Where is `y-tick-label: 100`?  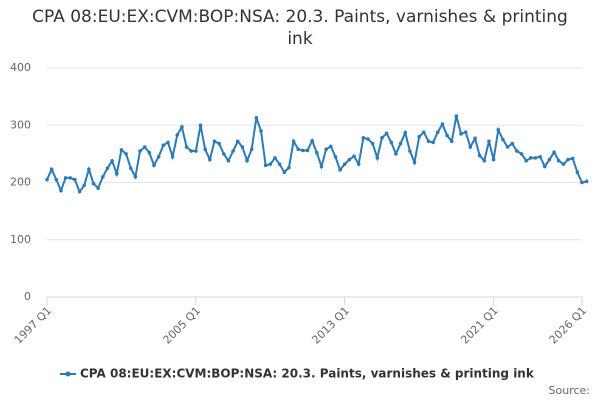
y-tick-label: 100 is located at coordinates (20, 239).